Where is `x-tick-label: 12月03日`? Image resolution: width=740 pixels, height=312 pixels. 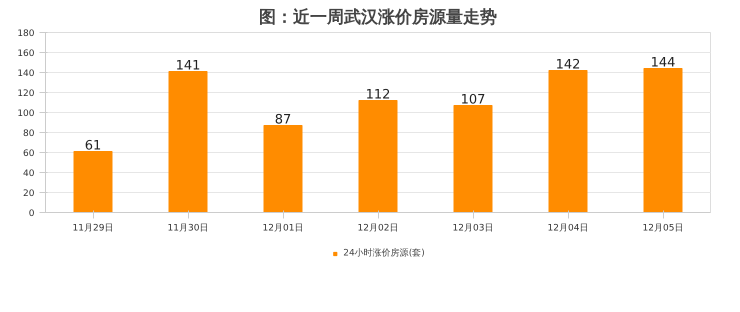
x-tick-label: 12月03日 is located at coordinates (473, 229).